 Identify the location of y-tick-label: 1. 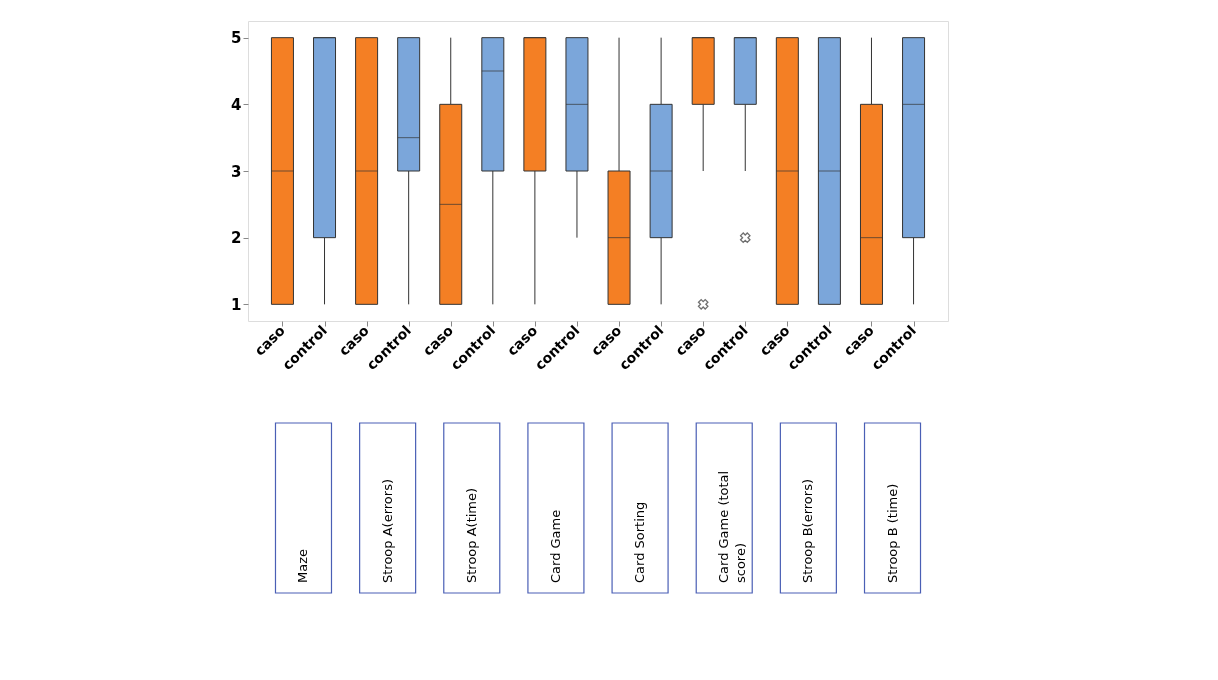
(236, 304).